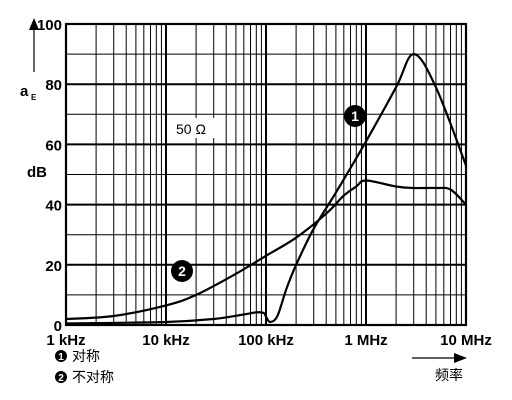  I want to click on annotation-text: 50 Ω, so click(191, 129).